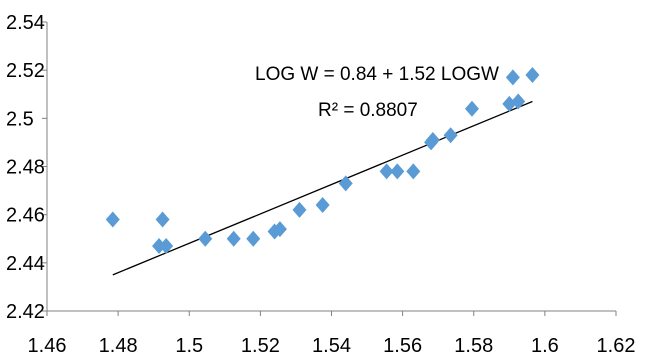 The width and height of the screenshot is (645, 360). What do you see at coordinates (25, 216) in the screenshot?
I see `y-tick-label: 2.46` at bounding box center [25, 216].